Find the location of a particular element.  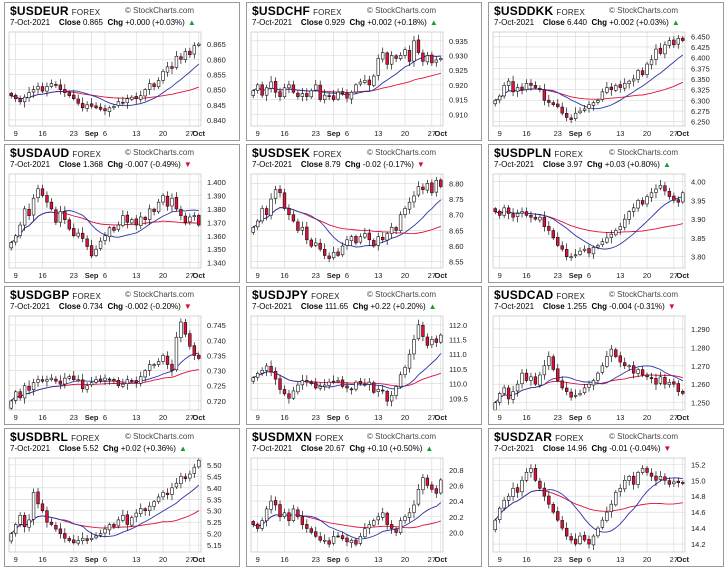

y-tick-label: 6.300 is located at coordinates (700, 100).